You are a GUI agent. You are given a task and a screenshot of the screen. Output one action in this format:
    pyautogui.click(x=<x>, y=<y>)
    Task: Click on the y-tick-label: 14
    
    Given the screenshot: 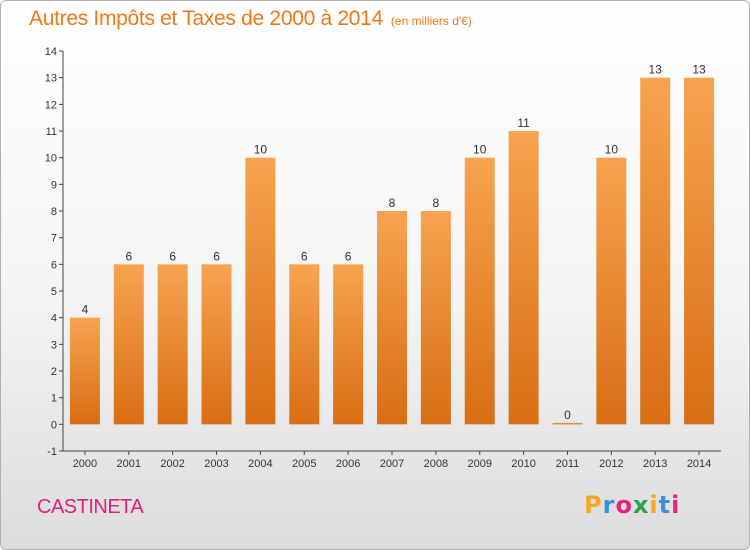 What is the action you would take?
    pyautogui.click(x=51, y=52)
    